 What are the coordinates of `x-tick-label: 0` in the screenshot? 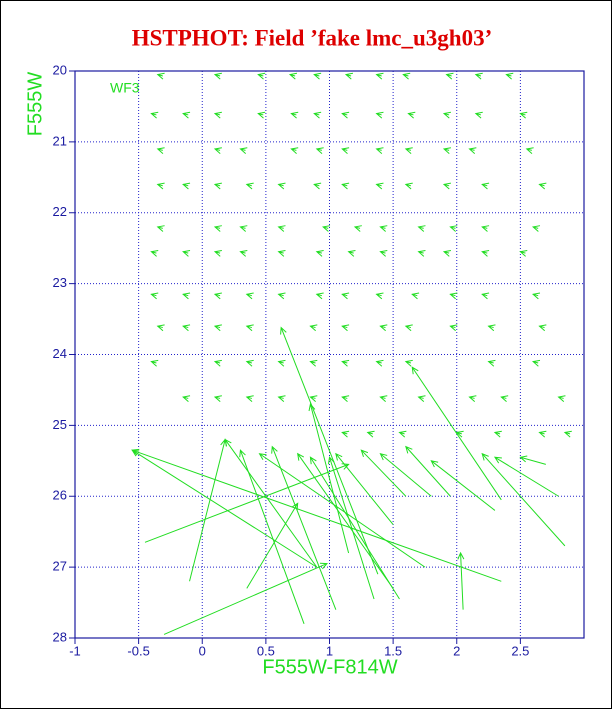 It's located at (202, 650).